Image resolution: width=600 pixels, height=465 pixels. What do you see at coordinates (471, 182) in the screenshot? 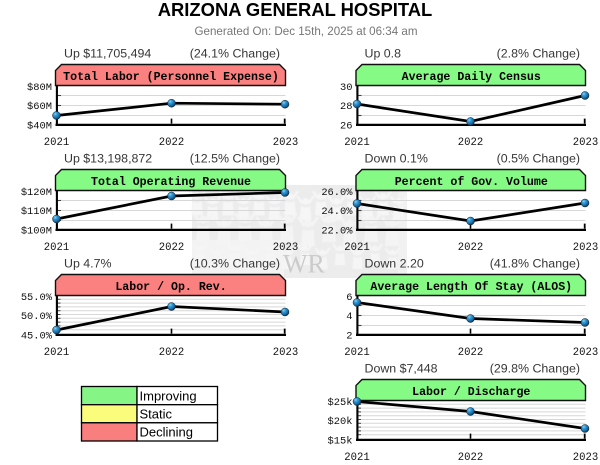
I see `svg-text: Percent of Gov. Volume` at bounding box center [471, 182].